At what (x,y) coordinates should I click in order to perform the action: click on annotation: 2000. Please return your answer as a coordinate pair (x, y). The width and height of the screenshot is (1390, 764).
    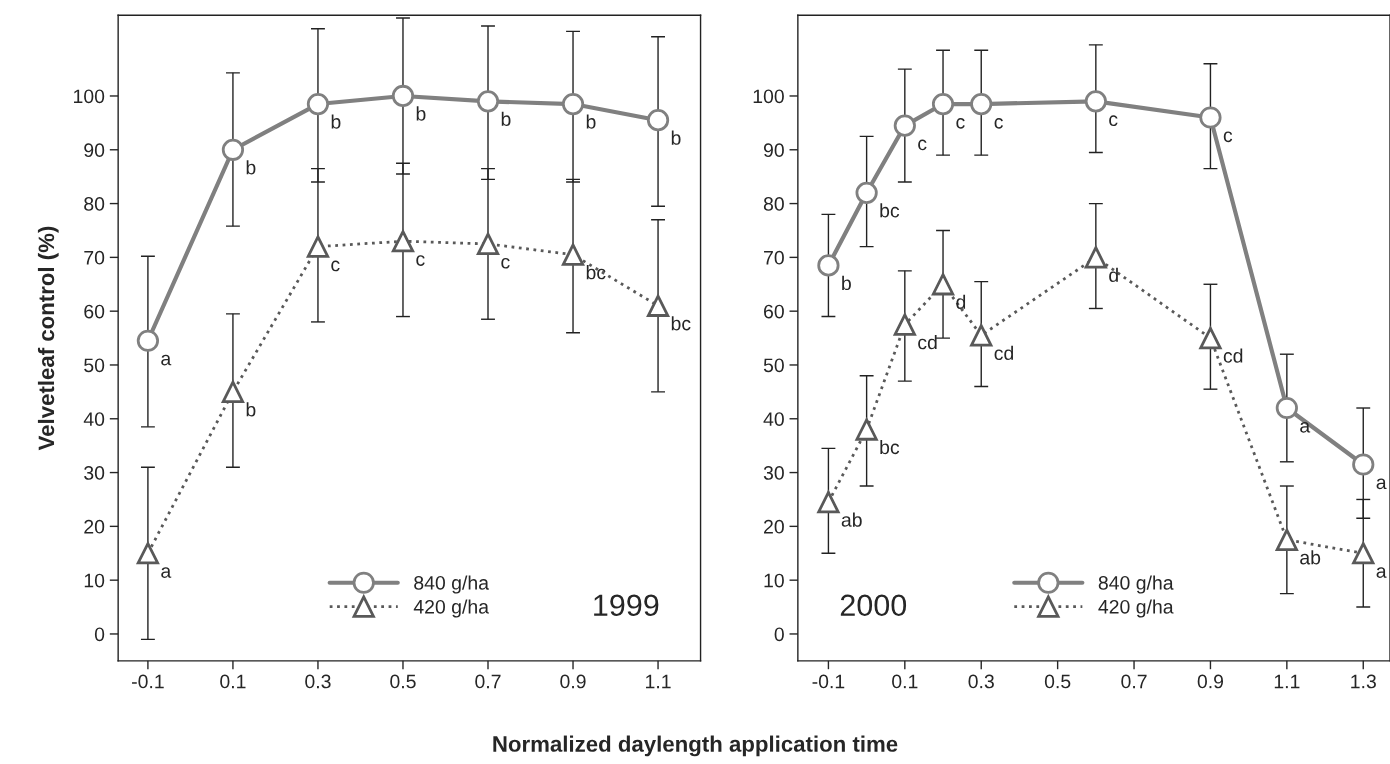
    Looking at the image, I should click on (873, 605).